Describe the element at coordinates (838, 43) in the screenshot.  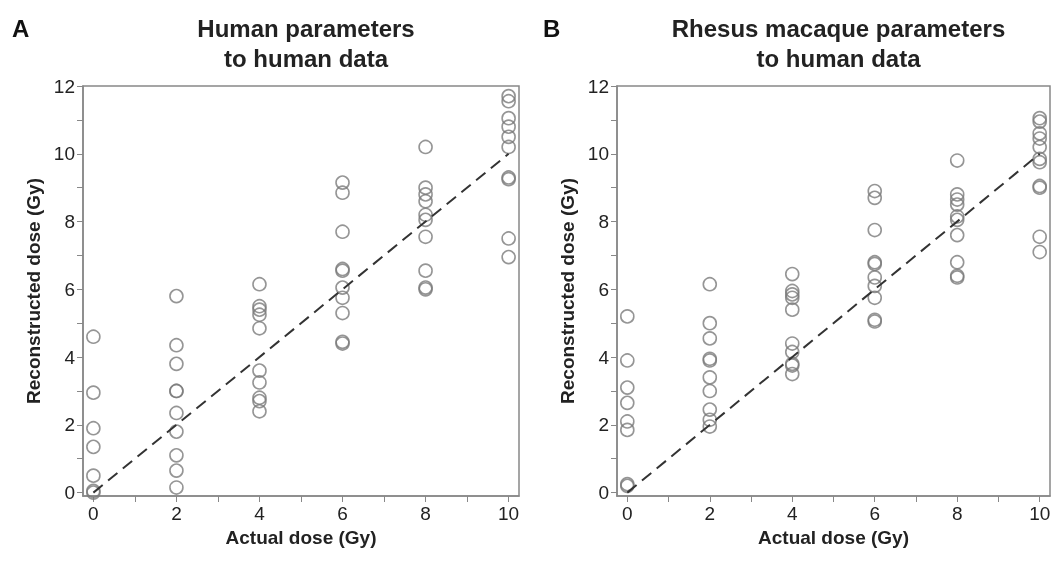
I see `chart-title: Rhesus macaque parameters to human data` at that location.